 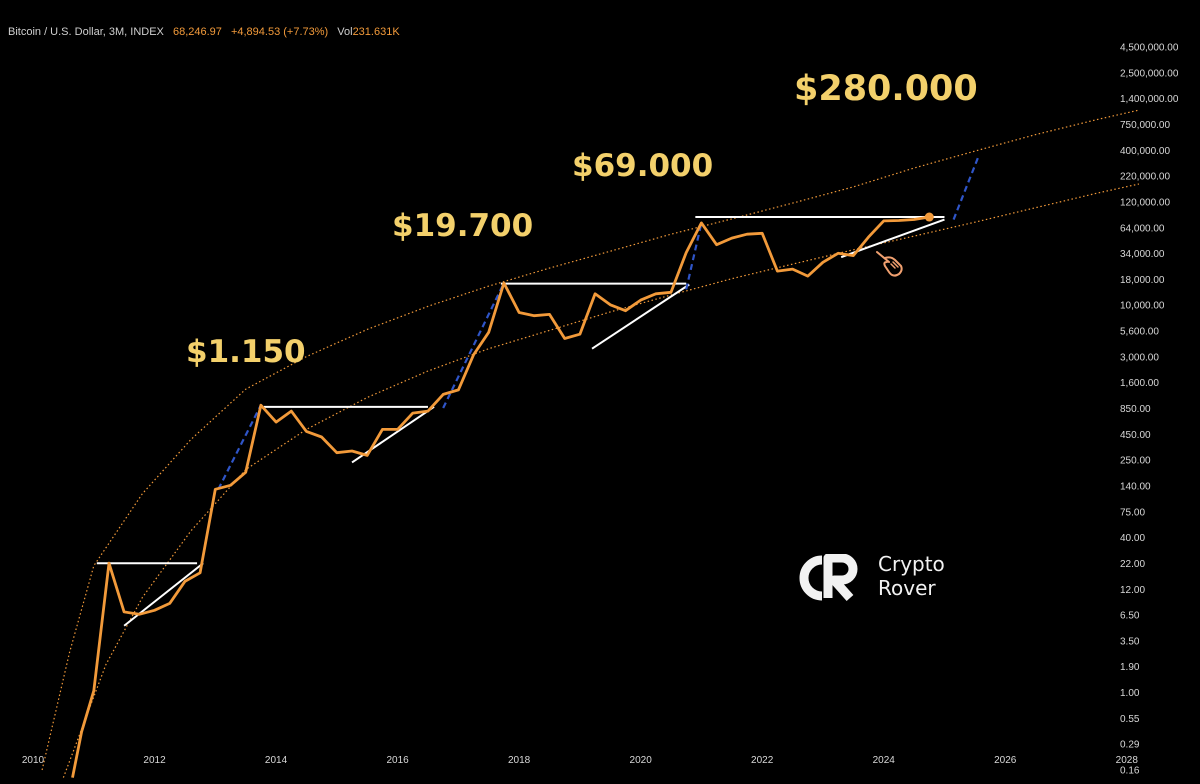 I want to click on y-tick-label: 140.00, so click(x=1135, y=486).